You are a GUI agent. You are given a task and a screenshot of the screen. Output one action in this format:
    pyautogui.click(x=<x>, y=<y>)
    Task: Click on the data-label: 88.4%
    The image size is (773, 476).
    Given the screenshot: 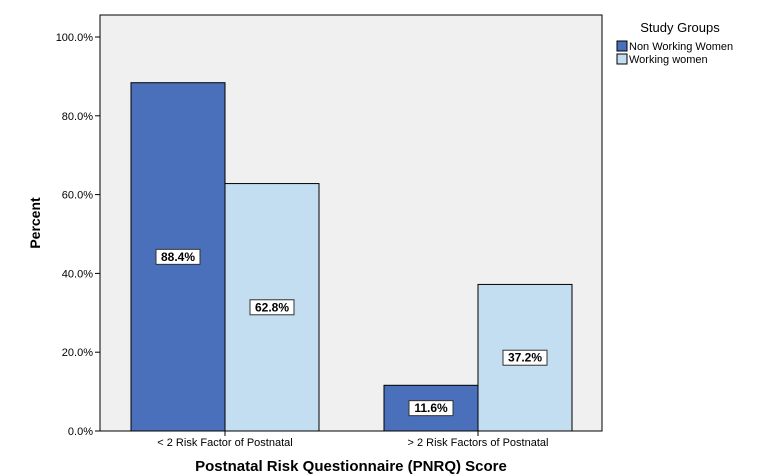 What is the action you would take?
    pyautogui.click(x=178, y=257)
    